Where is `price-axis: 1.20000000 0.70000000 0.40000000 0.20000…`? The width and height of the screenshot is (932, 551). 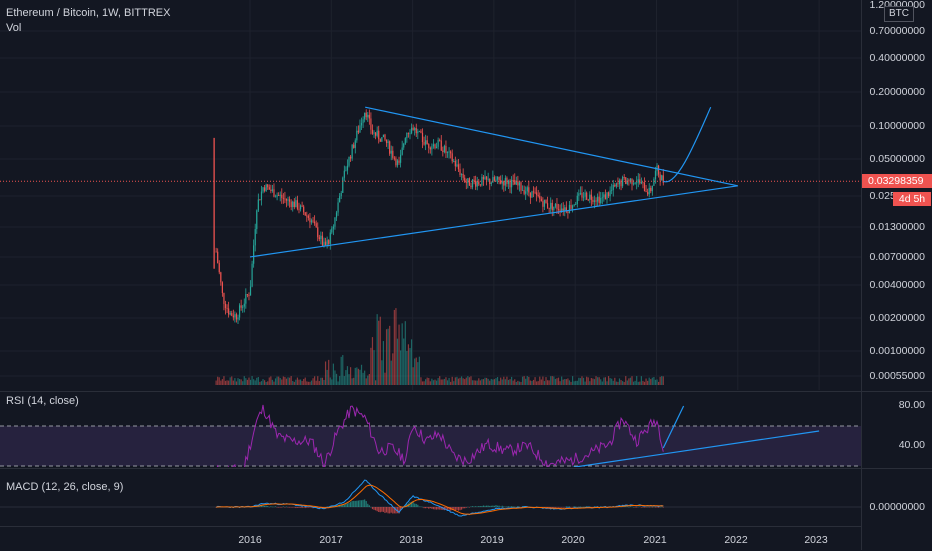 price-axis: 1.20000000 0.70000000 0.40000000 0.20000… is located at coordinates (896, 275).